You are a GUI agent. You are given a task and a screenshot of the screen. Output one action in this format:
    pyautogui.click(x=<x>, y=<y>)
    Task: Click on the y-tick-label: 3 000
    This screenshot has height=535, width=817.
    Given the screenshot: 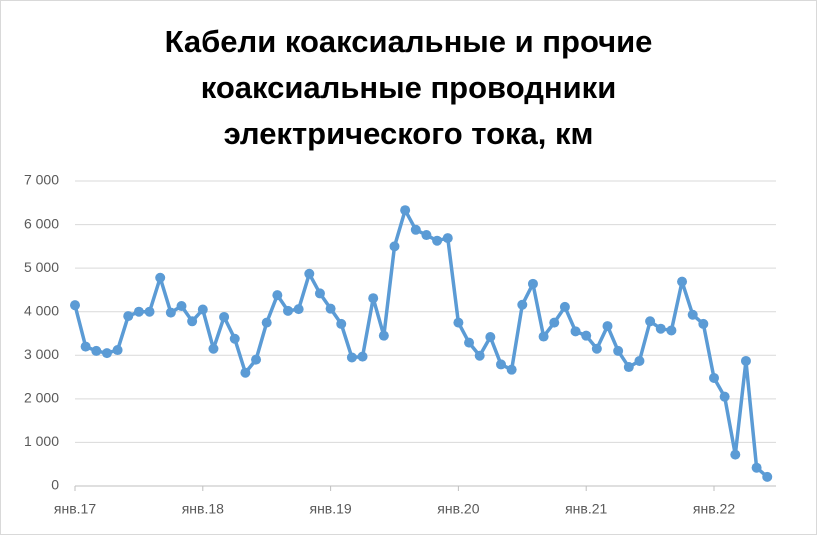 What is the action you would take?
    pyautogui.click(x=41, y=354)
    